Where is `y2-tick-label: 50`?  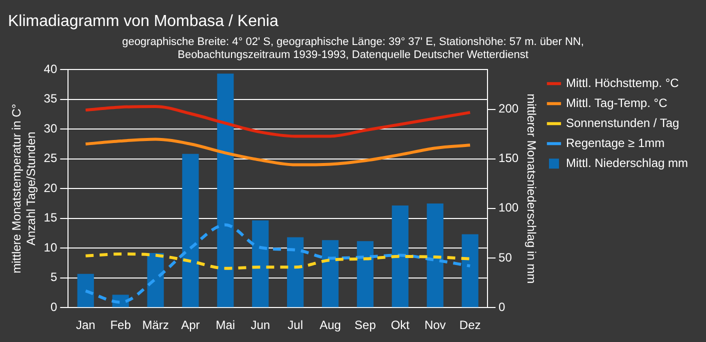 y2-tick-label: 50 is located at coordinates (505, 257).